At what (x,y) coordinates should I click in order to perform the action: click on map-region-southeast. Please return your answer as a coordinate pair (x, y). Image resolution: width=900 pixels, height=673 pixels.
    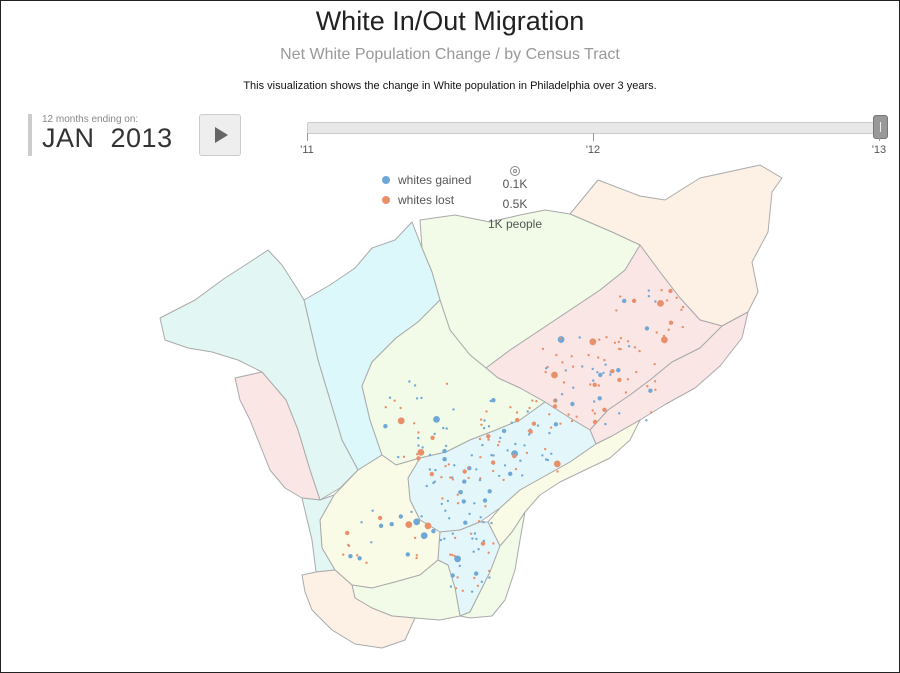
    Looking at the image, I should click on (492, 565).